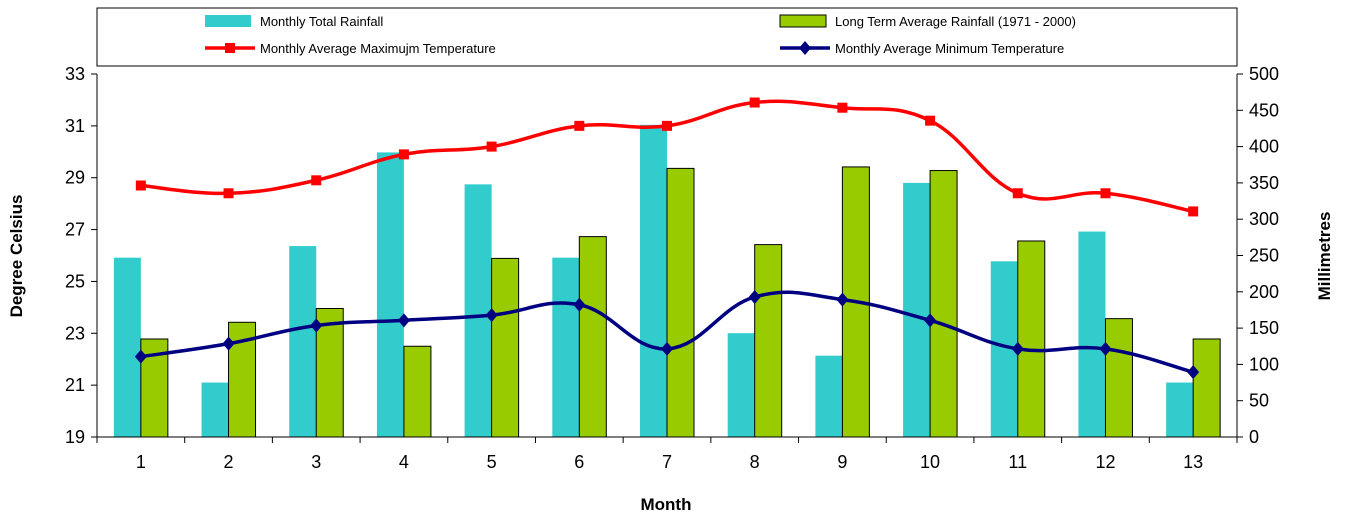 The image size is (1345, 522). What do you see at coordinates (1324, 256) in the screenshot?
I see `y-axis-right-title: Millimetres` at bounding box center [1324, 256].